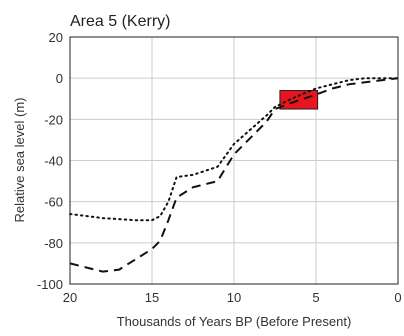 Image resolution: width=404 pixels, height=336 pixels. I want to click on x-tick-labels: 20 15 10 5 0, so click(232, 297).